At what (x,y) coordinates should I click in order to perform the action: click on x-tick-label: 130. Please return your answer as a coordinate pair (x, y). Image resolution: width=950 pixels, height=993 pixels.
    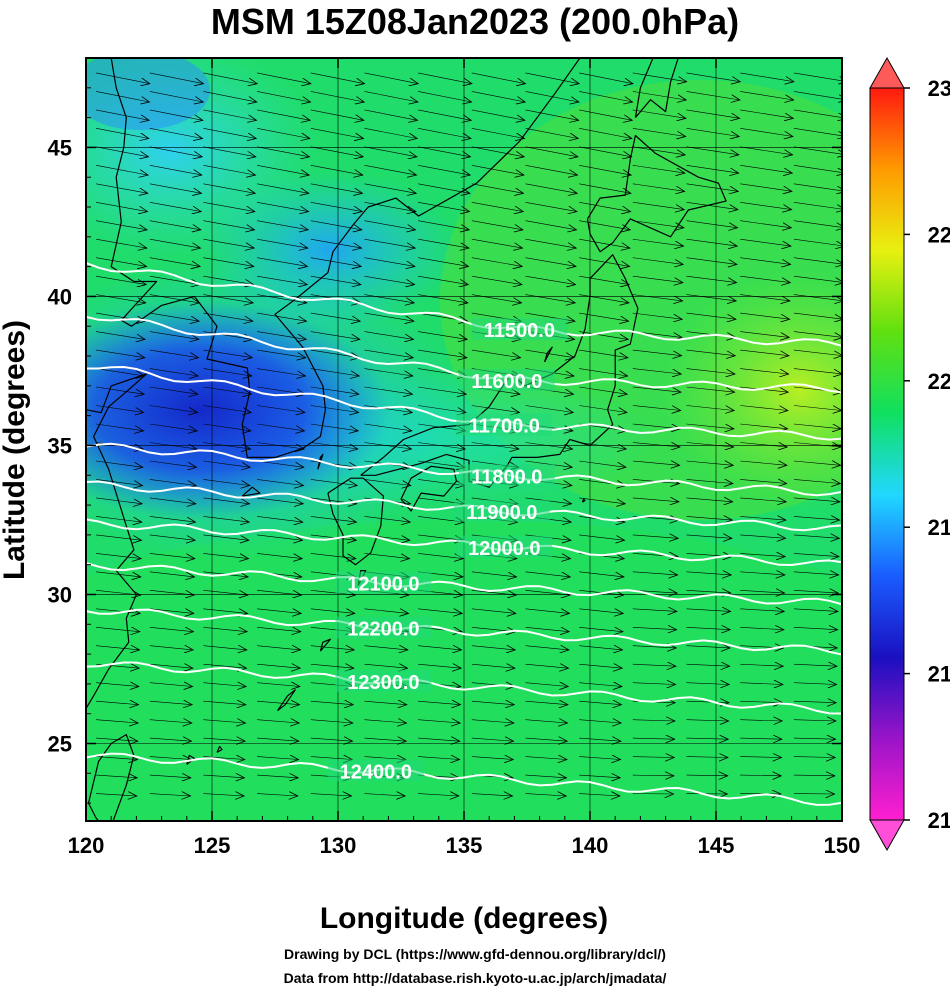
    Looking at the image, I should click on (338, 845).